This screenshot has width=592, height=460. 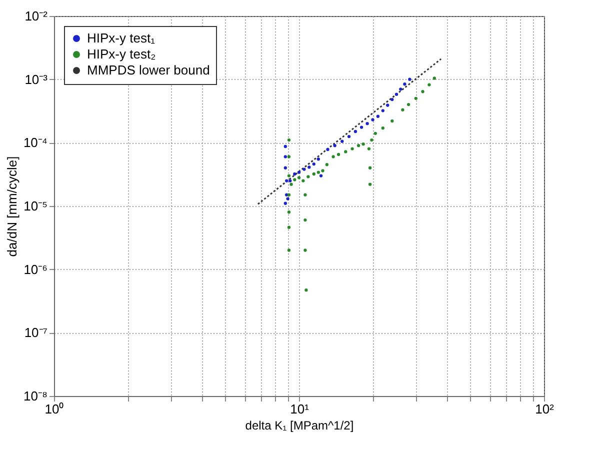 I want to click on y-axis-title: da/dN [mm/cycle], so click(x=12, y=206).